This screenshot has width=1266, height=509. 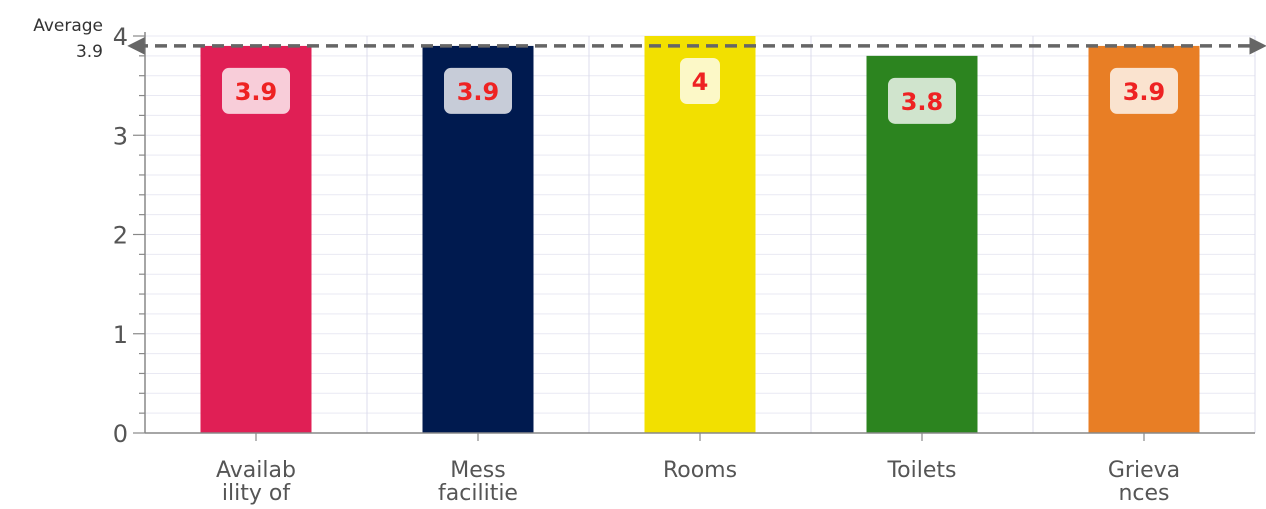 What do you see at coordinates (89, 52) in the screenshot?
I see `average-value-label: 3.9` at bounding box center [89, 52].